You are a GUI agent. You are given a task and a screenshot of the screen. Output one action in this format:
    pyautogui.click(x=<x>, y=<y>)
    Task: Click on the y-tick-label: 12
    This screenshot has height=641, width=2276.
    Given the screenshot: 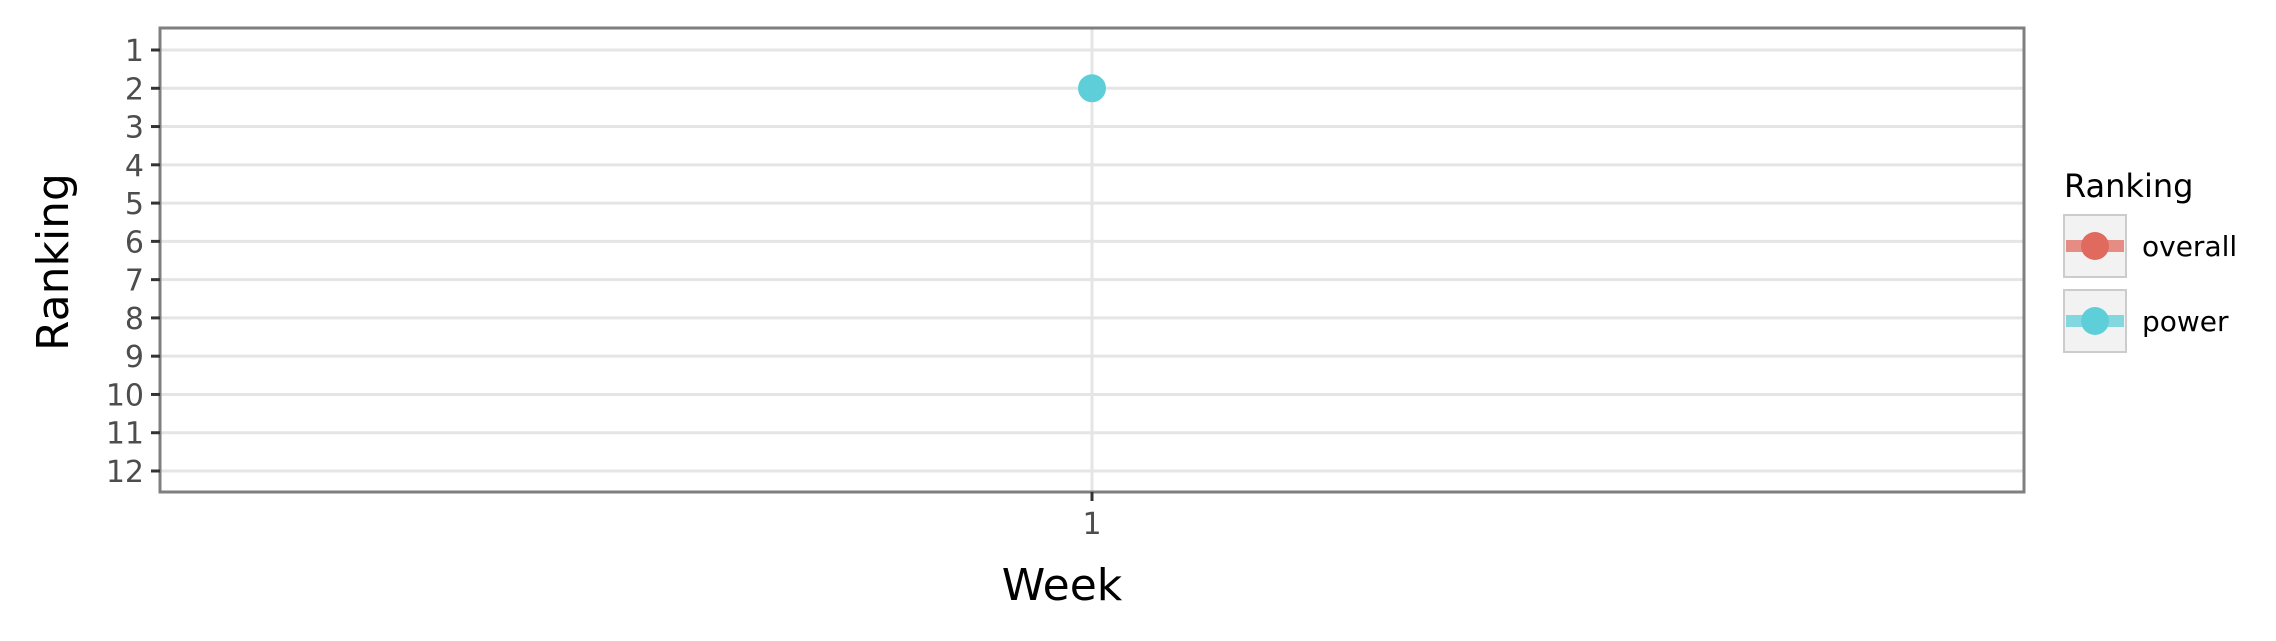 What is the action you would take?
    pyautogui.click(x=125, y=472)
    